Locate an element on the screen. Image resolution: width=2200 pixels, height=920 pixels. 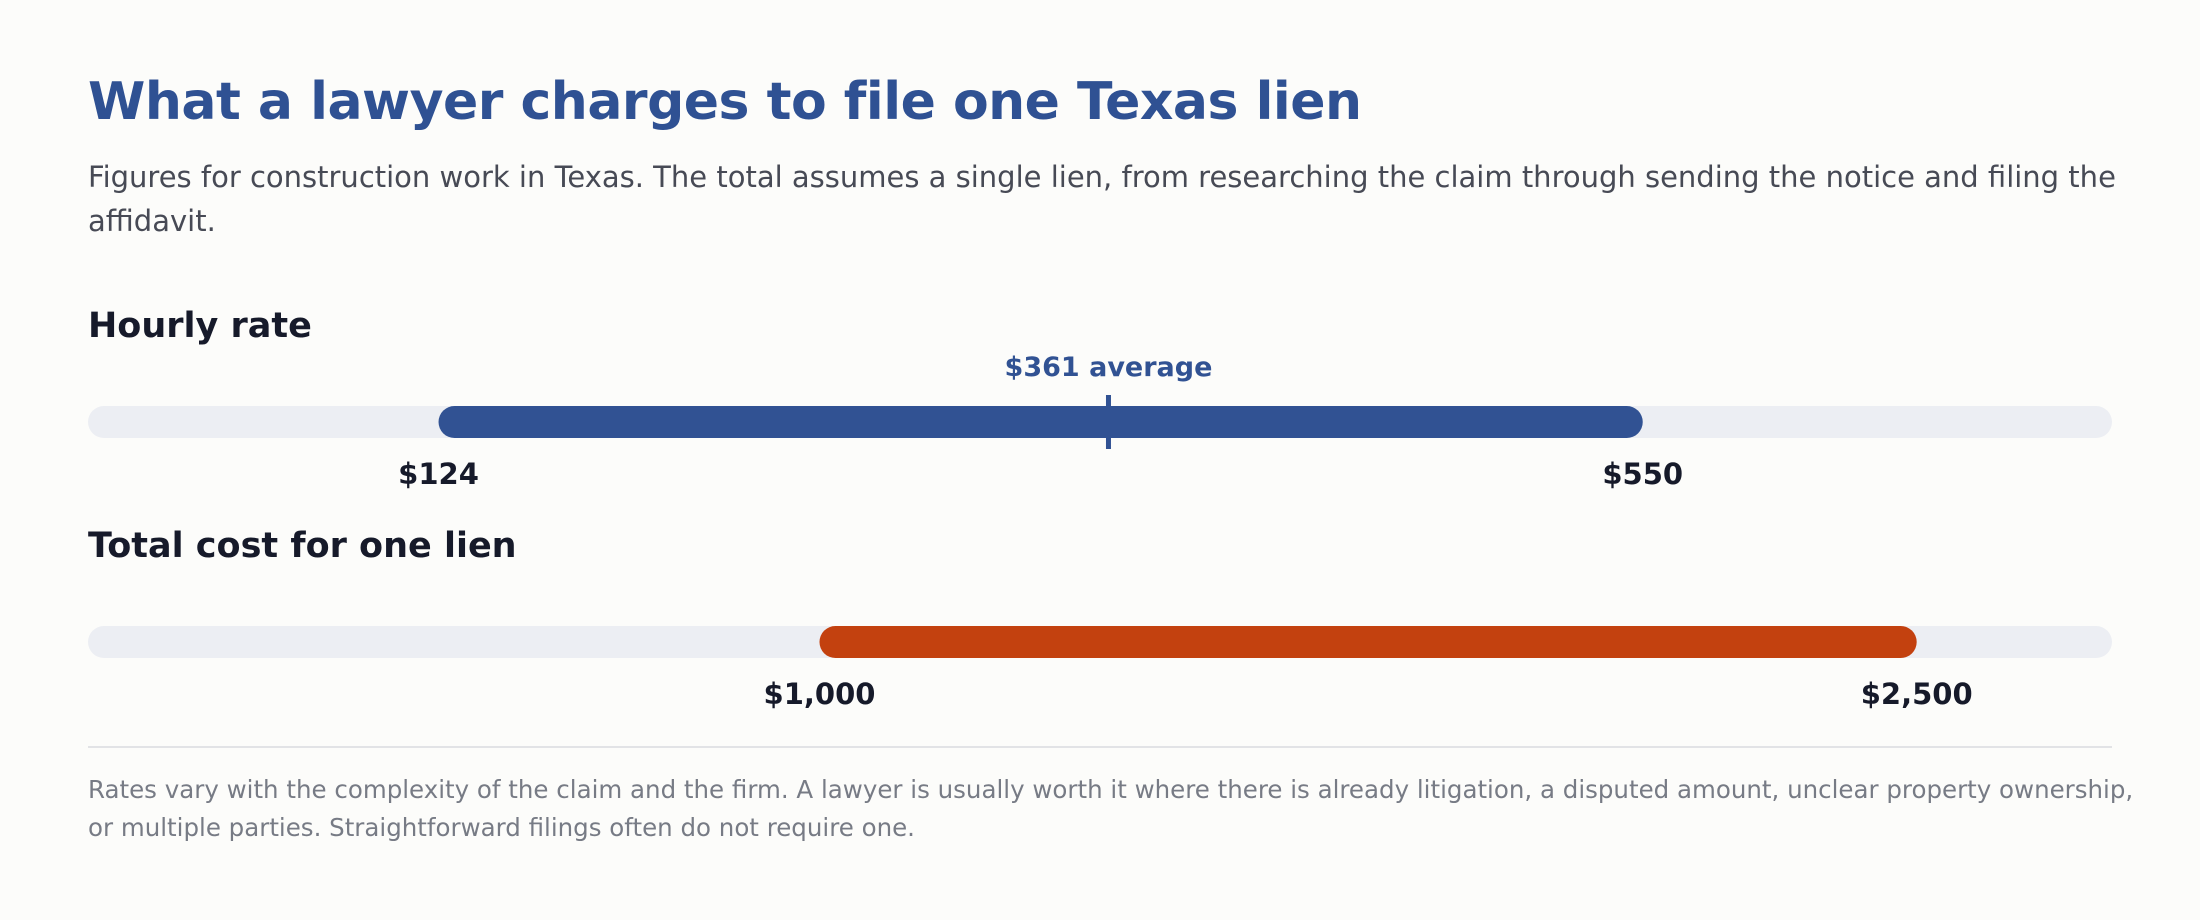
total-track is located at coordinates (1100, 642).